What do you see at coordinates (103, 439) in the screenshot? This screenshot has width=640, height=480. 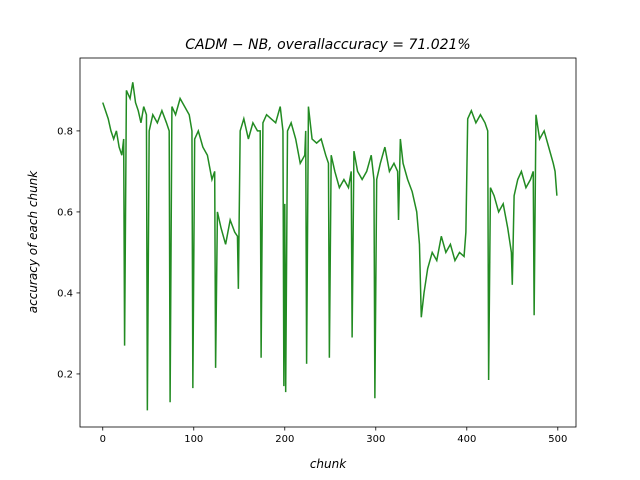 I see `x-tick-label: 0` at bounding box center [103, 439].